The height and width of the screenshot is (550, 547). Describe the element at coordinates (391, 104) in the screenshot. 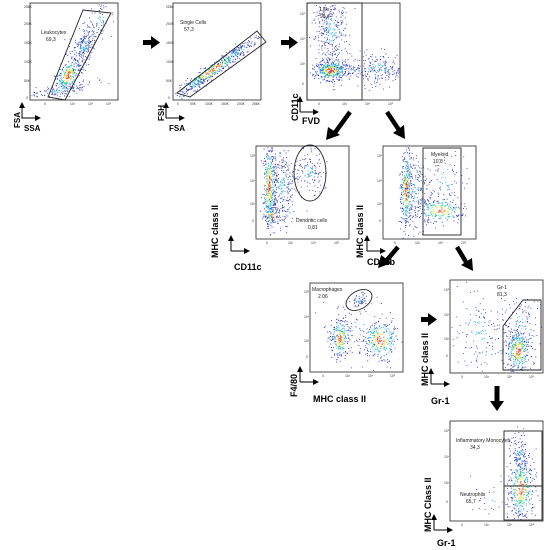

I see `x-tick: 10⁵` at that location.